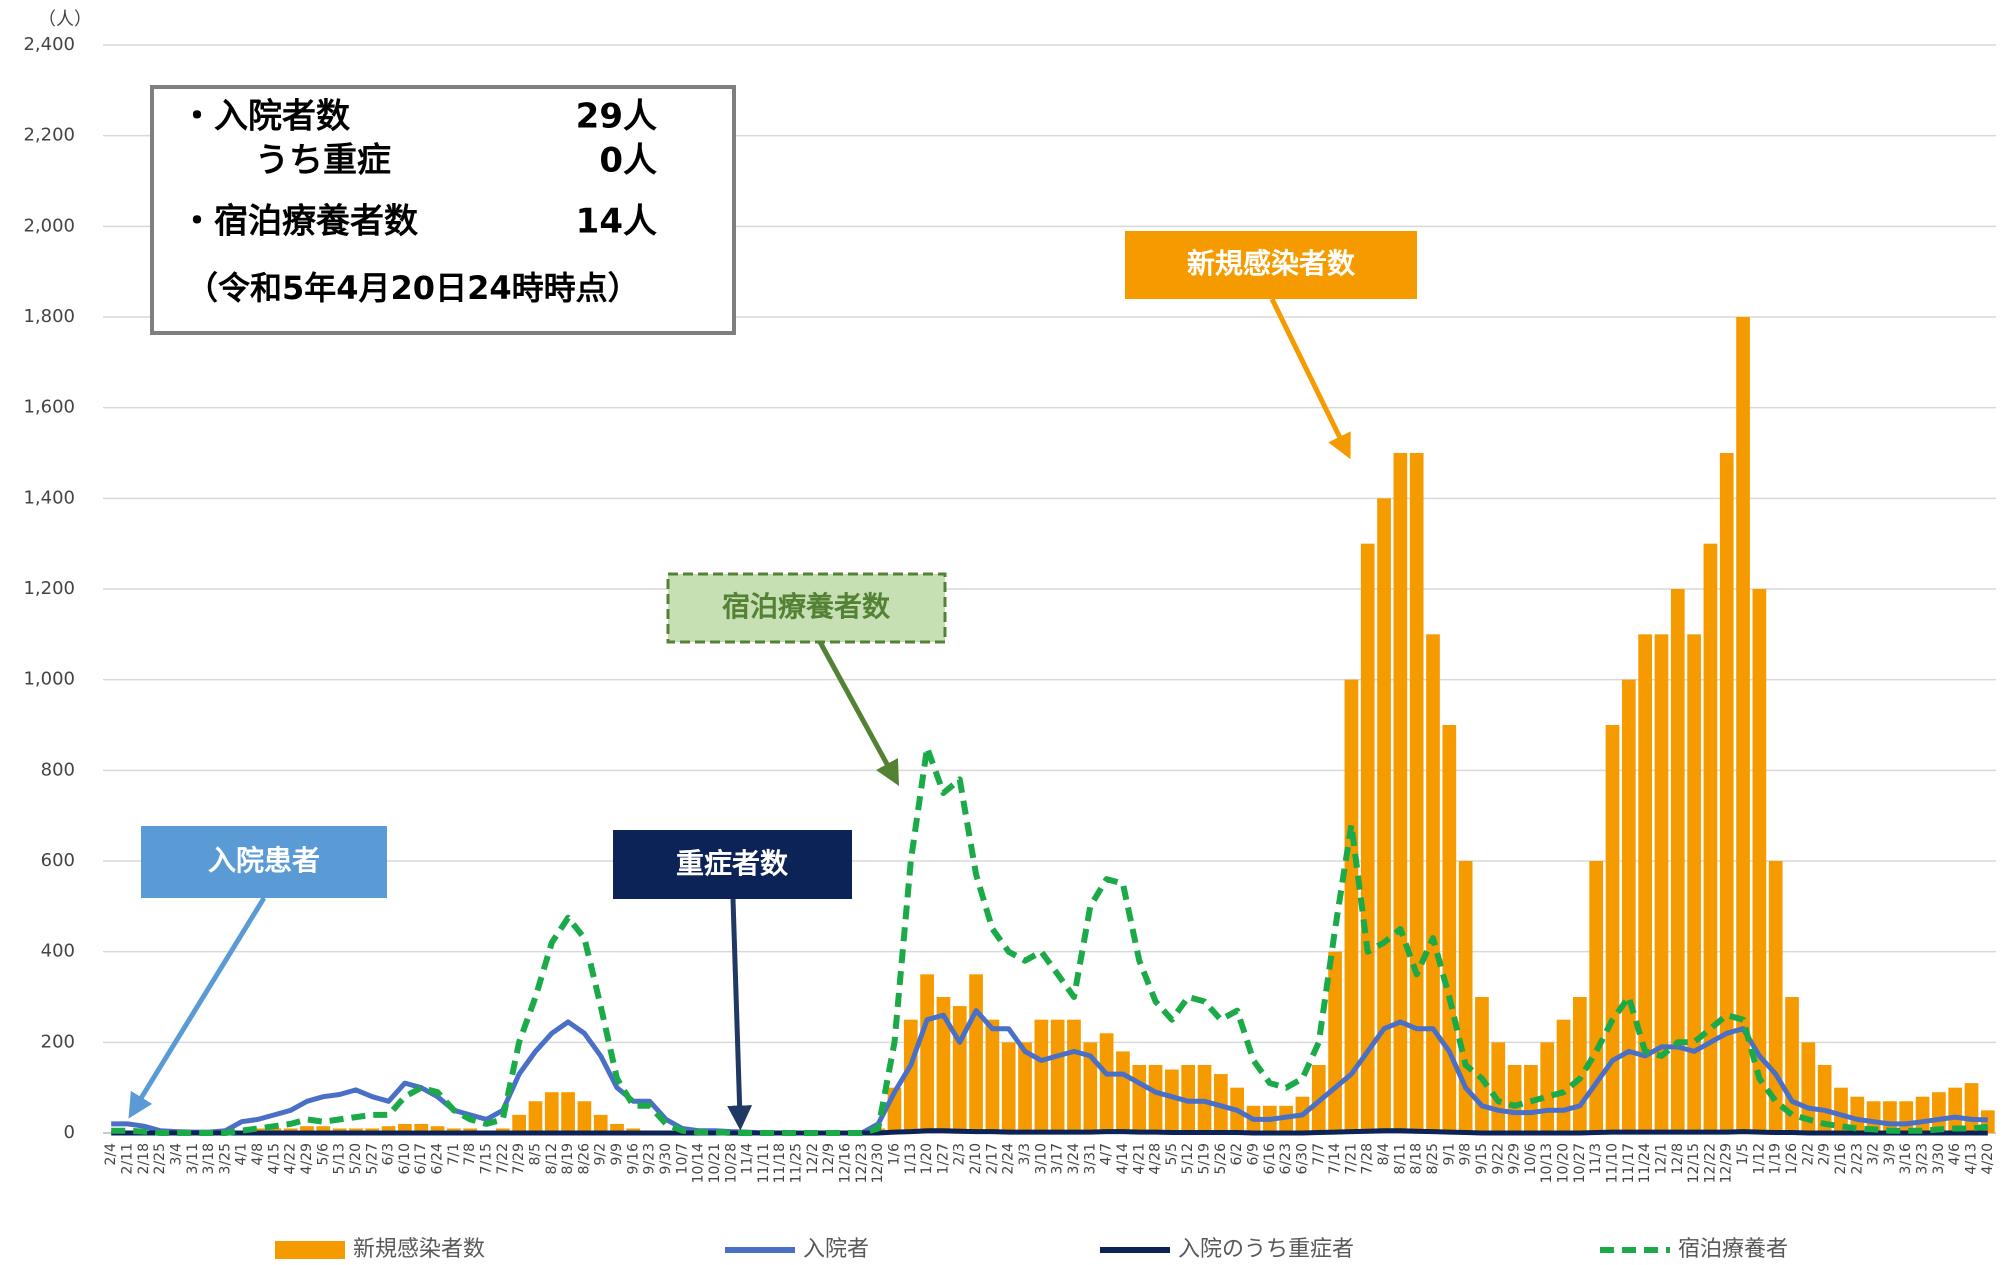  What do you see at coordinates (1384, 1154) in the screenshot?
I see `x-tick-label: 8/4` at bounding box center [1384, 1154].